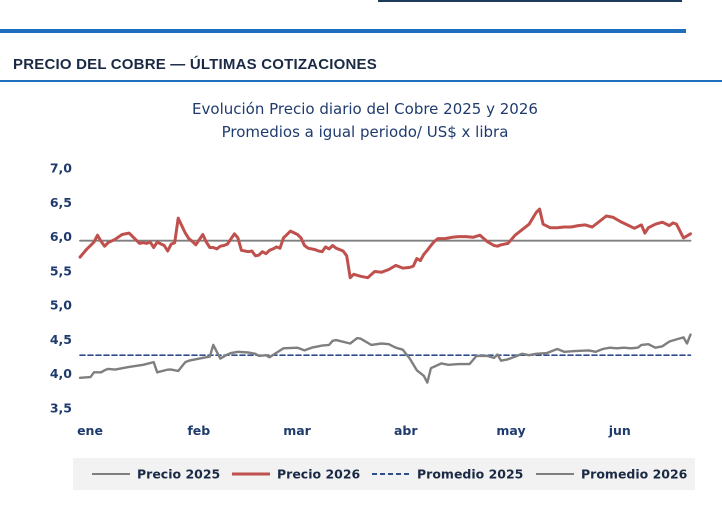 This screenshot has width=722, height=510. Describe the element at coordinates (61, 373) in the screenshot. I see `y-tick-label: 4,0` at that location.